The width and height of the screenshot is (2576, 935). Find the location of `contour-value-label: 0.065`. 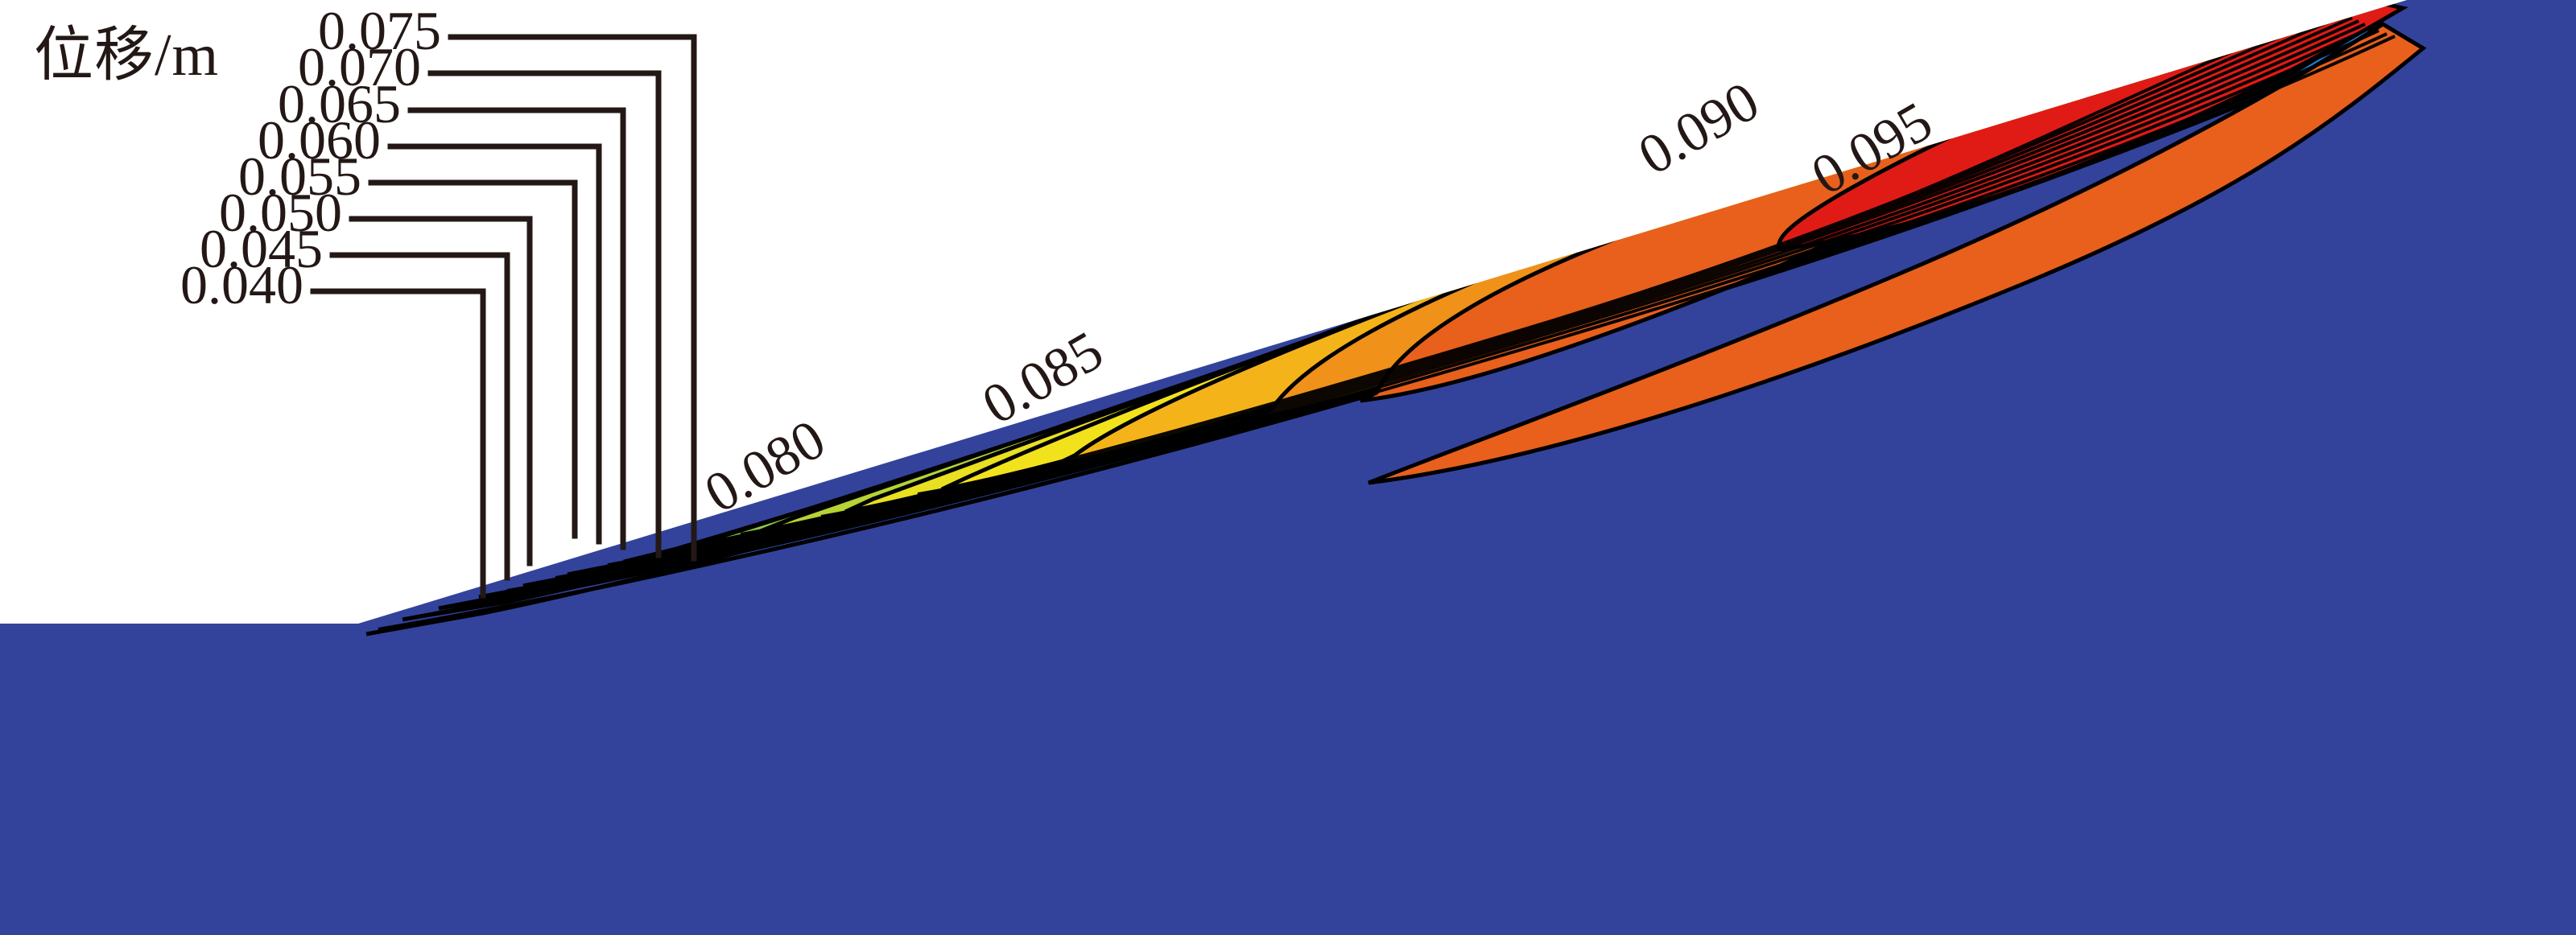

contour-value-label: 0.065 is located at coordinates (339, 103).